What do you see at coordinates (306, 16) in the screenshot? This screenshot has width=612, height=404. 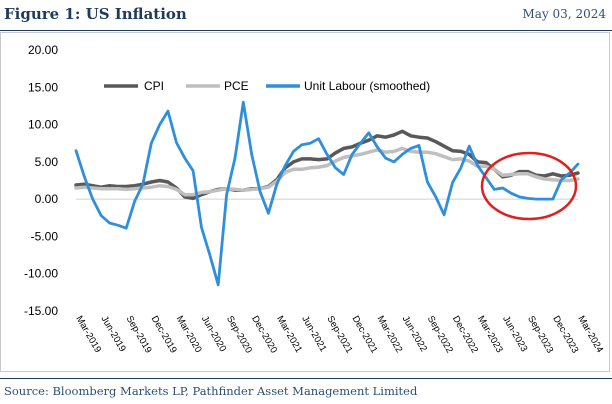 I see `figure-header: Figure 1: US Inflation May 03, 2024` at bounding box center [306, 16].